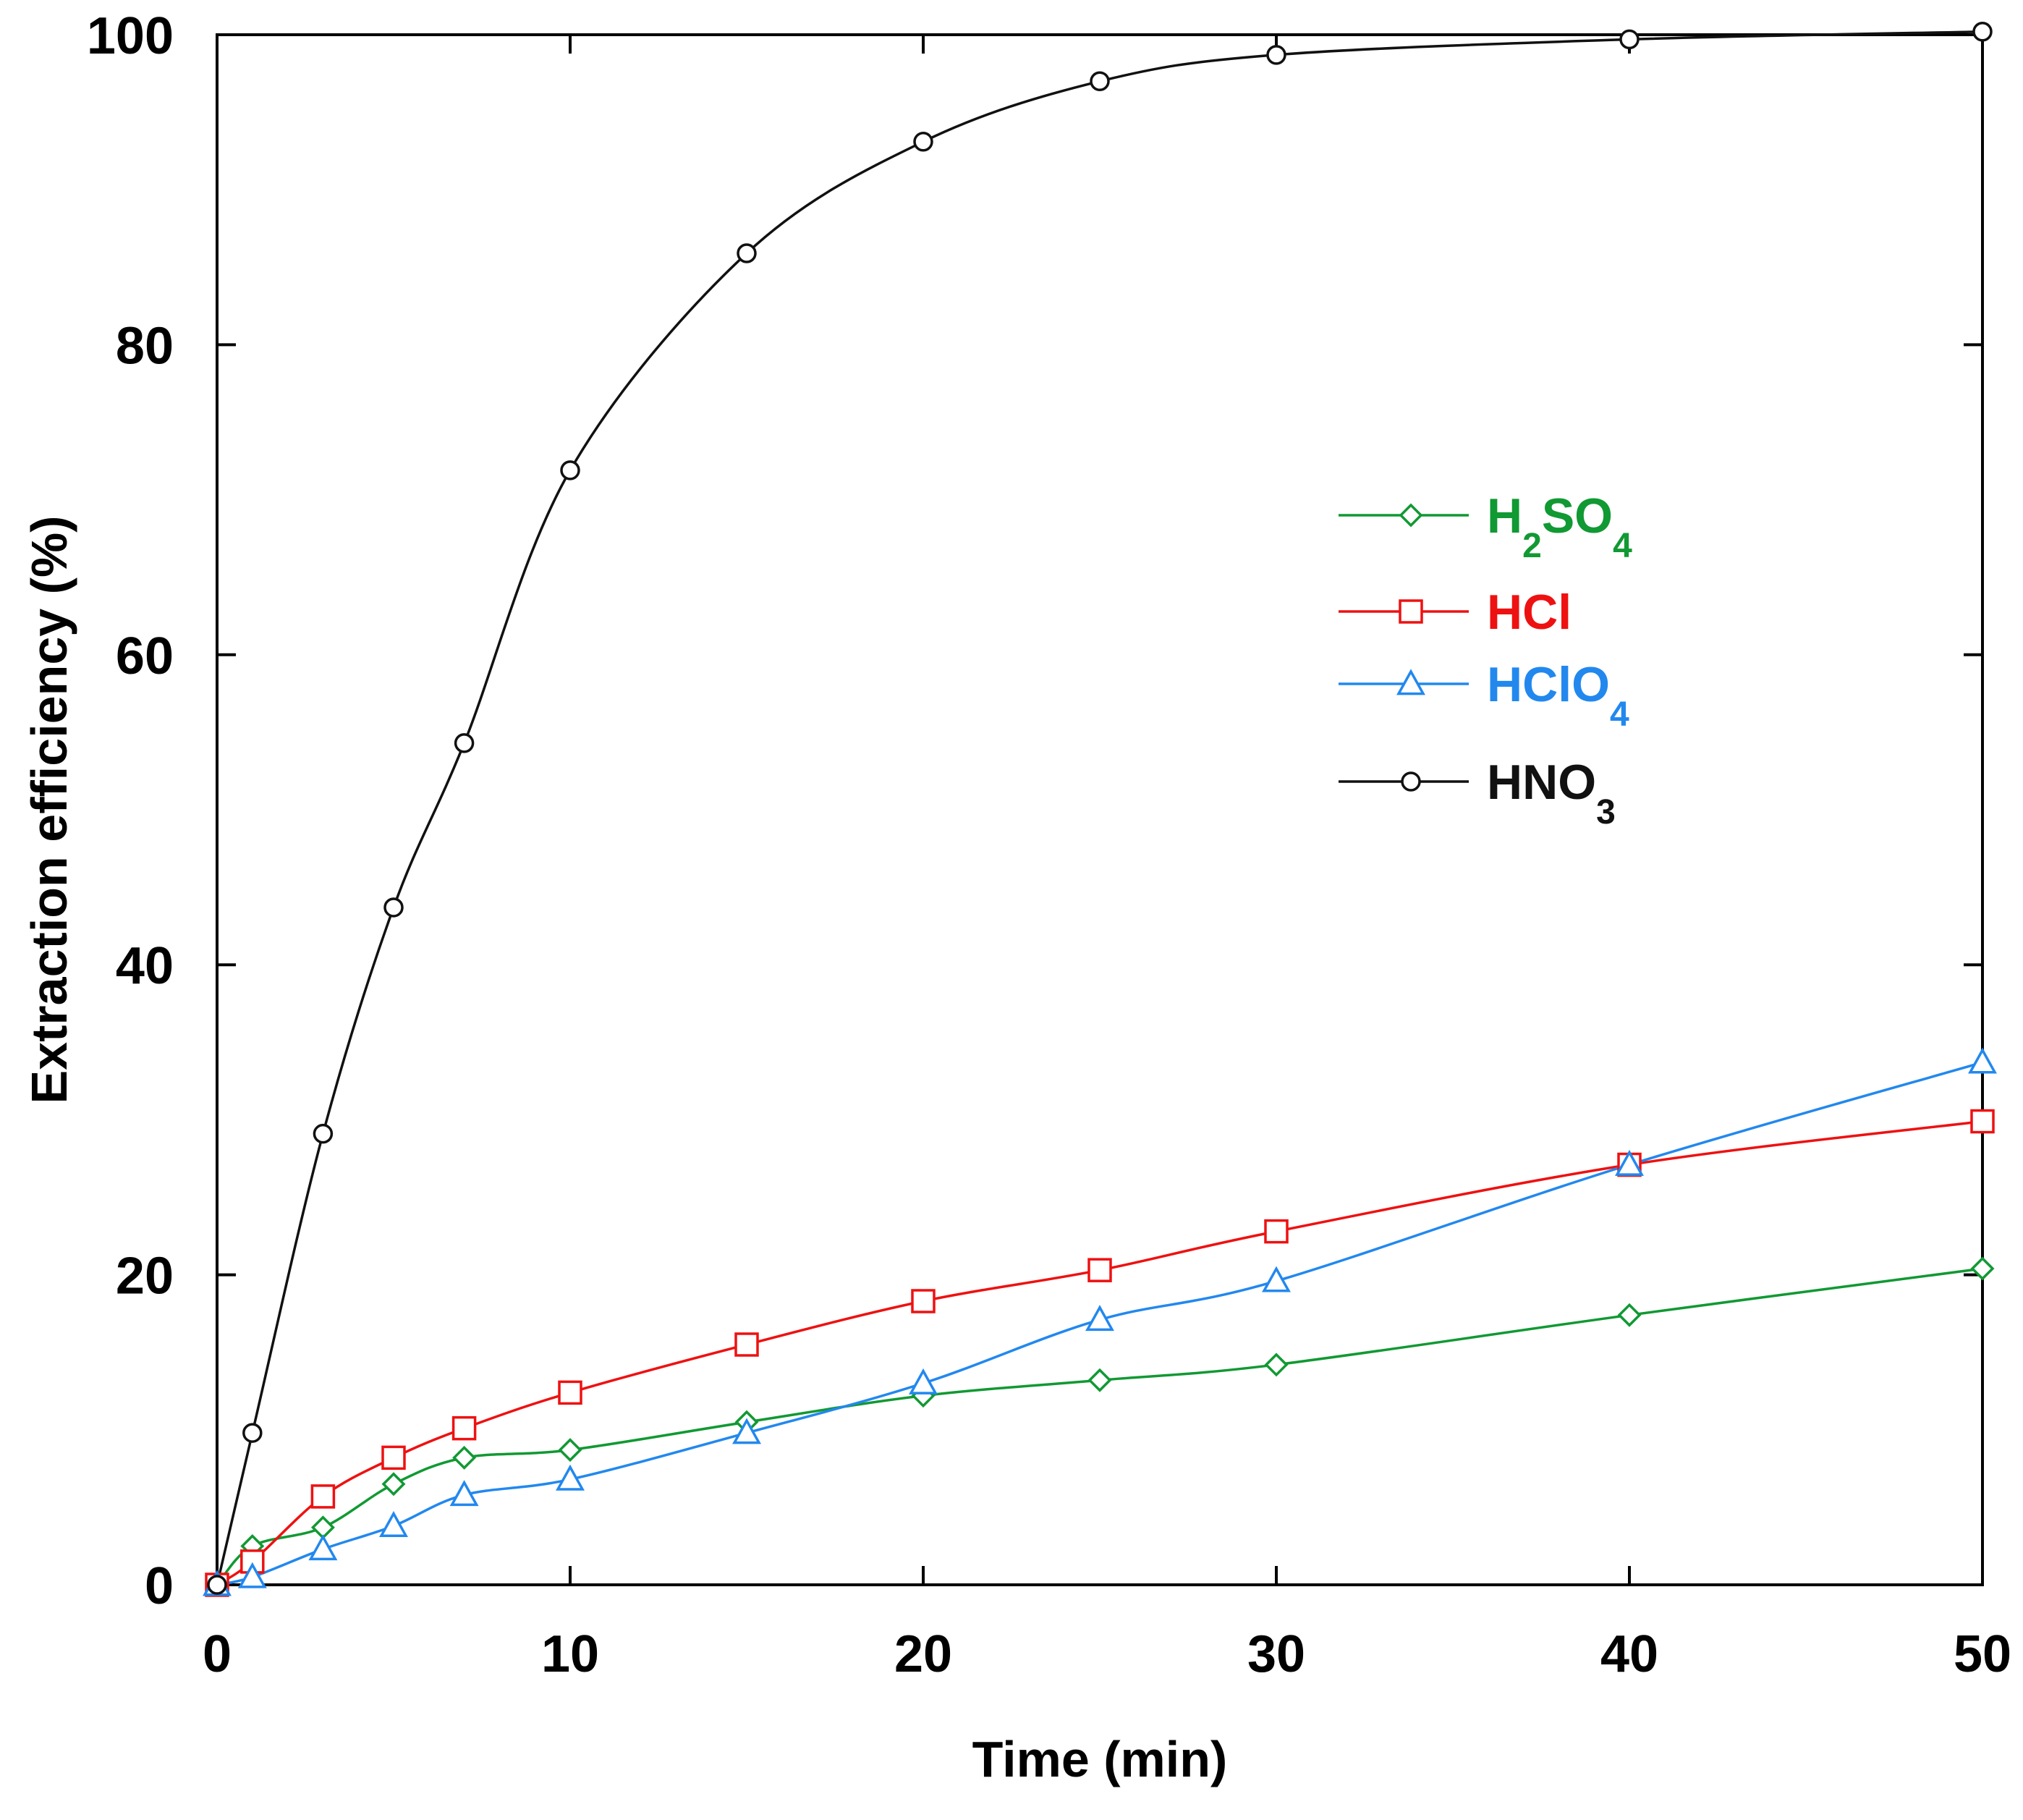  I want to click on legend: H2SO4 HCl HClO4 HNO3, so click(1485, 659).